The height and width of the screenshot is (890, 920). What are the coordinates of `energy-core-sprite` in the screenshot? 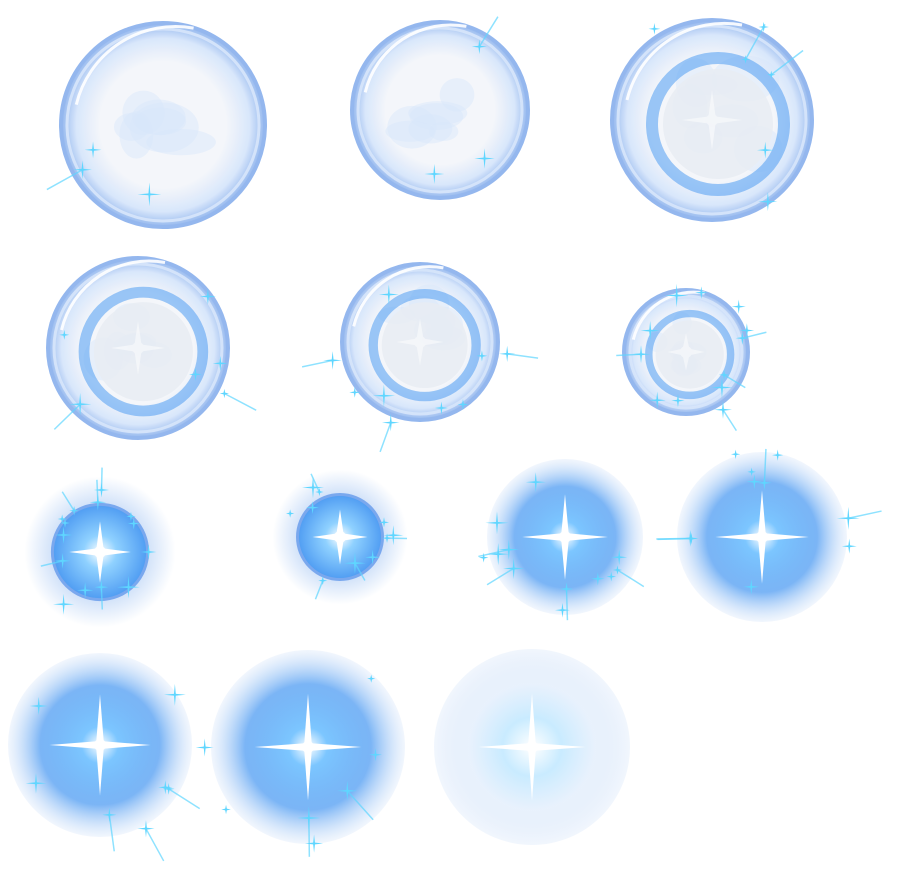 It's located at (340, 537).